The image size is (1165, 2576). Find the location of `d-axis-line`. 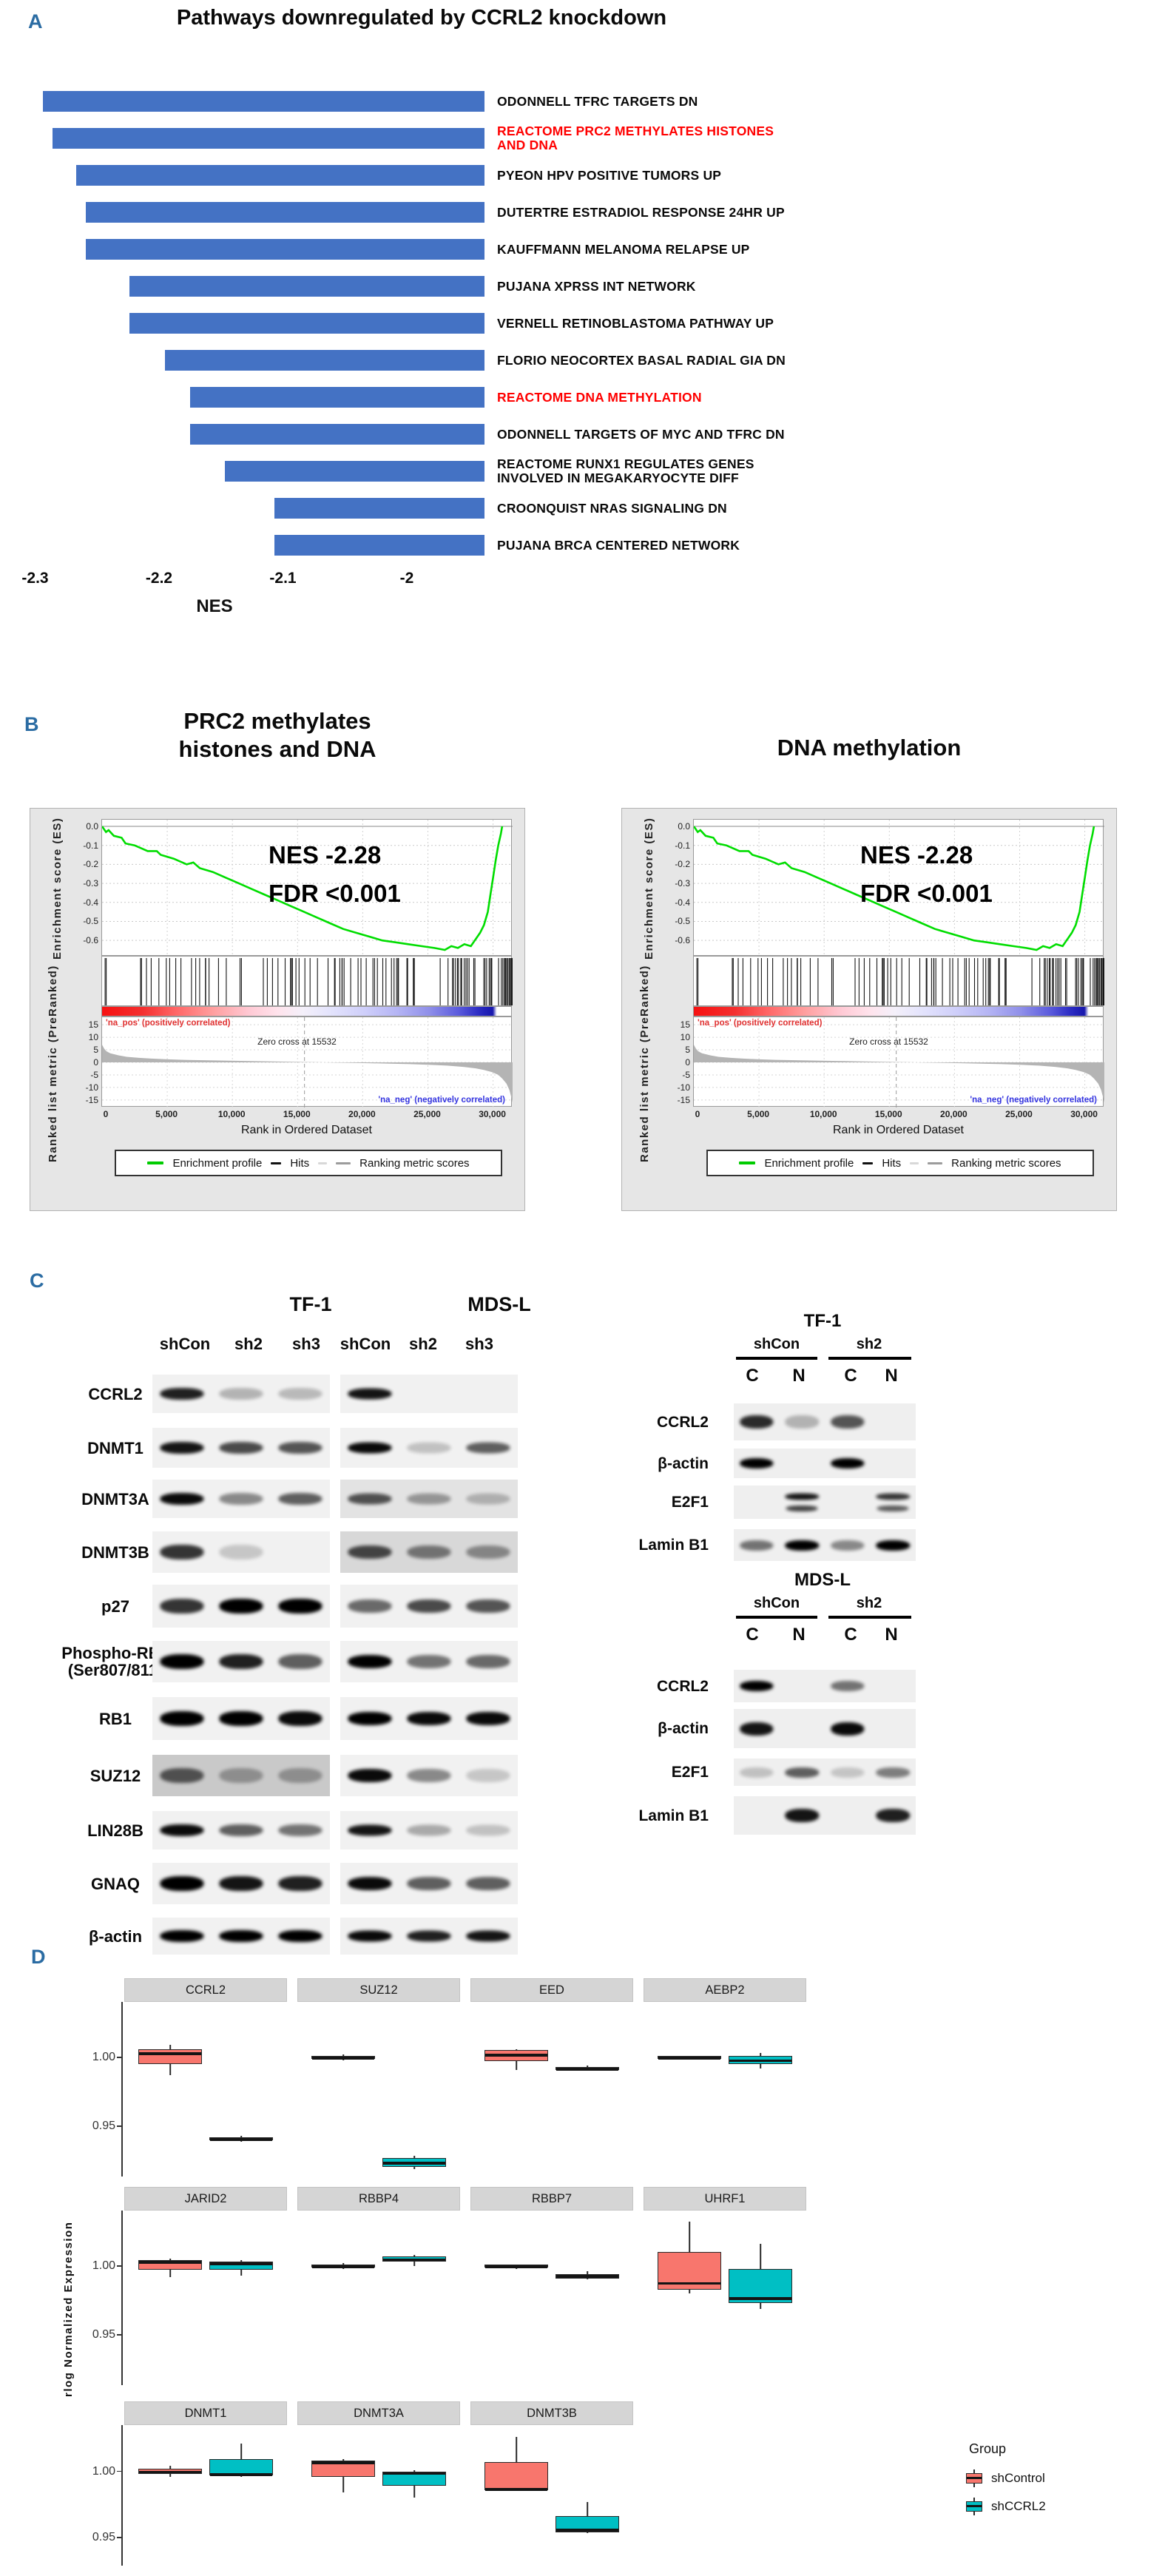

d-axis-line is located at coordinates (122, 2298).